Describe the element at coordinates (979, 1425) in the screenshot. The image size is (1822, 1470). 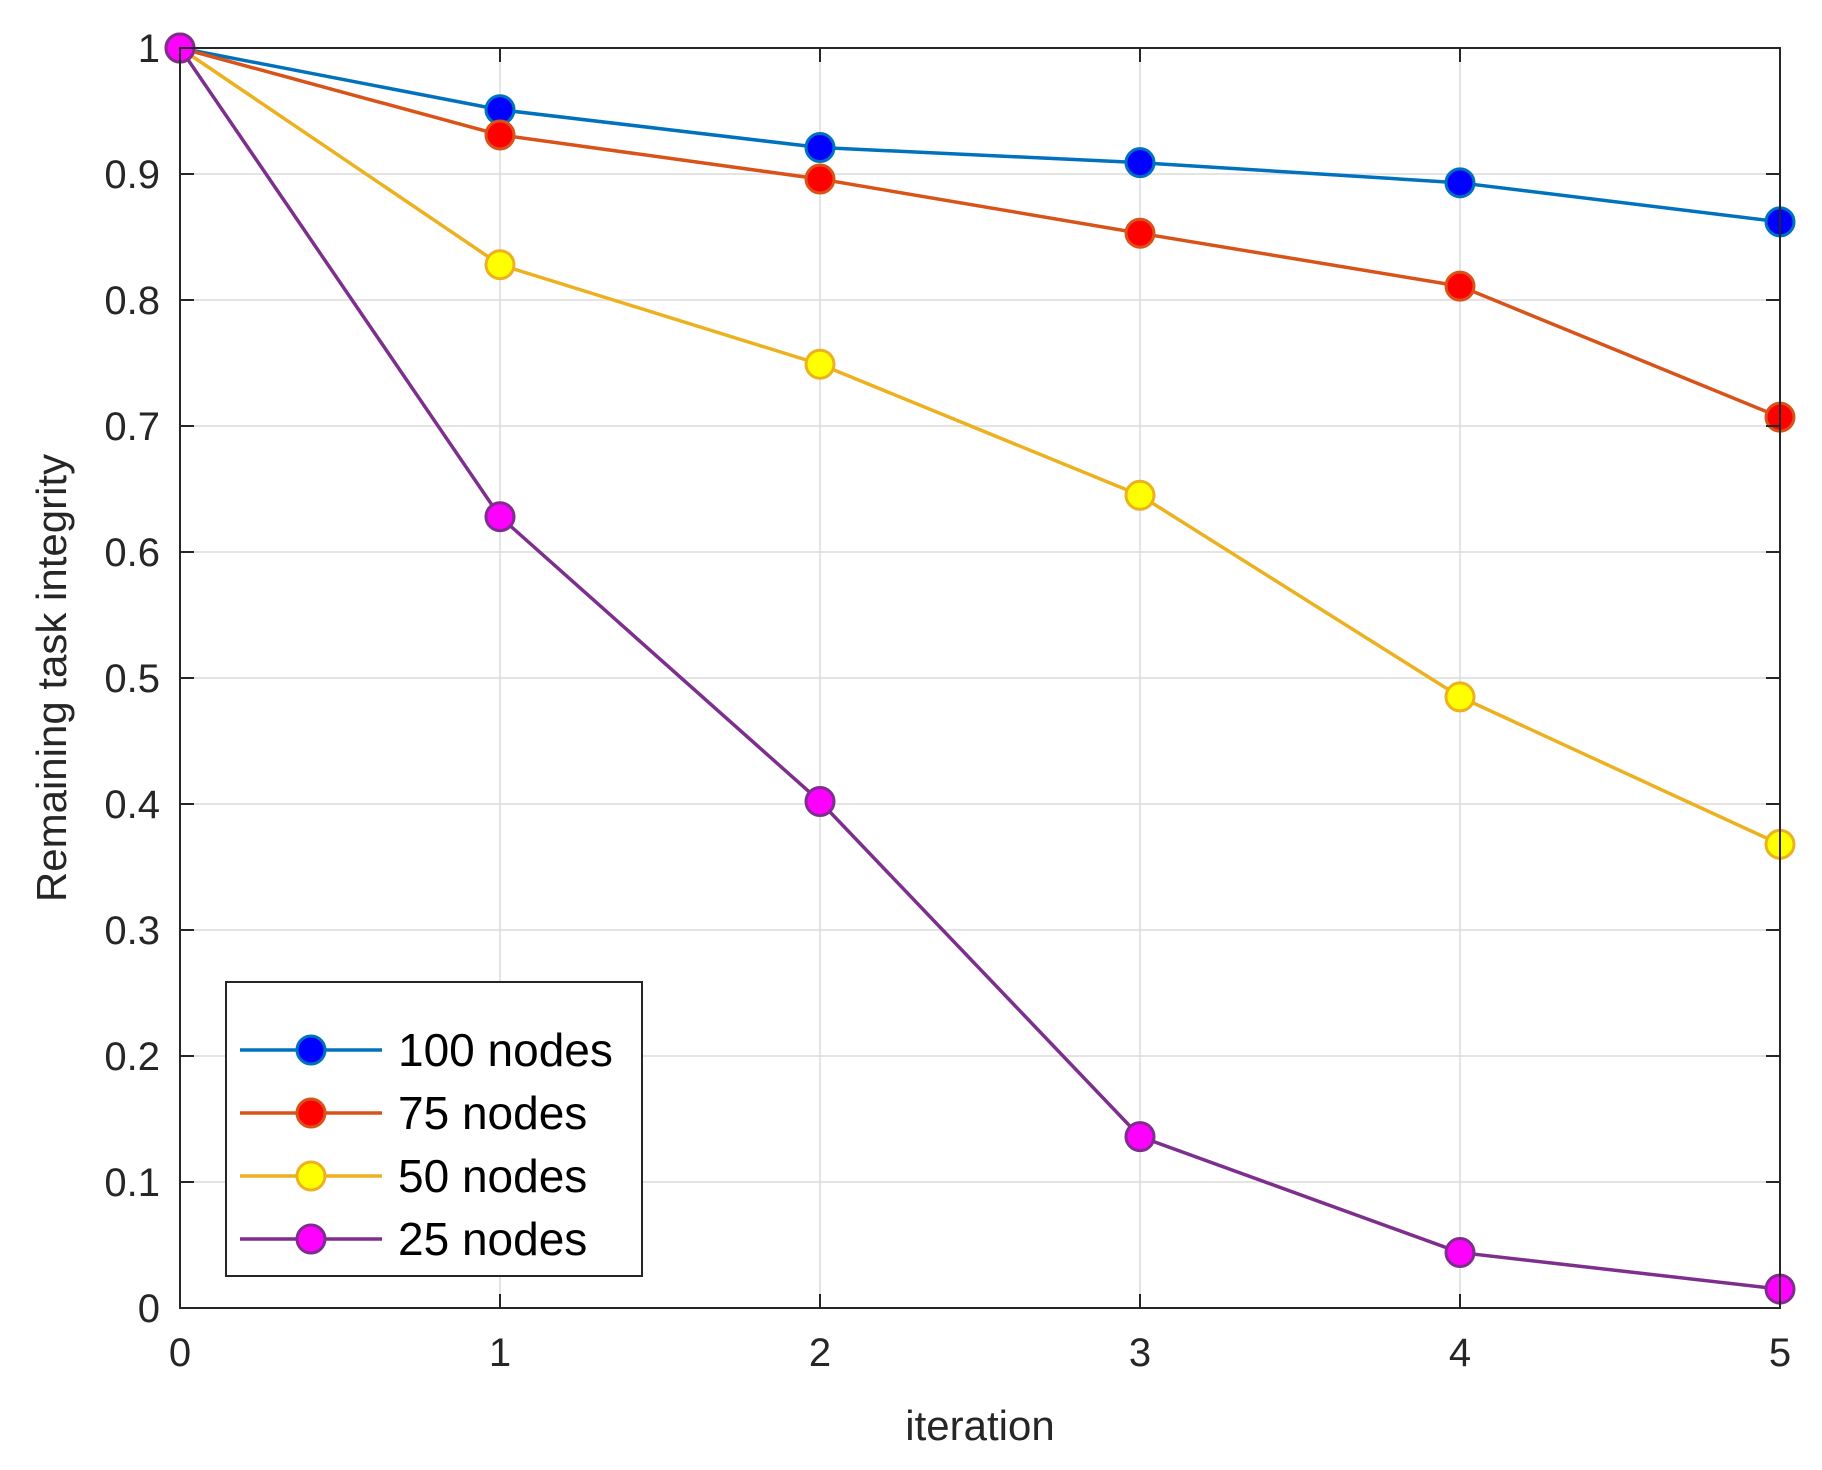
I see `x-axis-title: iteration` at that location.